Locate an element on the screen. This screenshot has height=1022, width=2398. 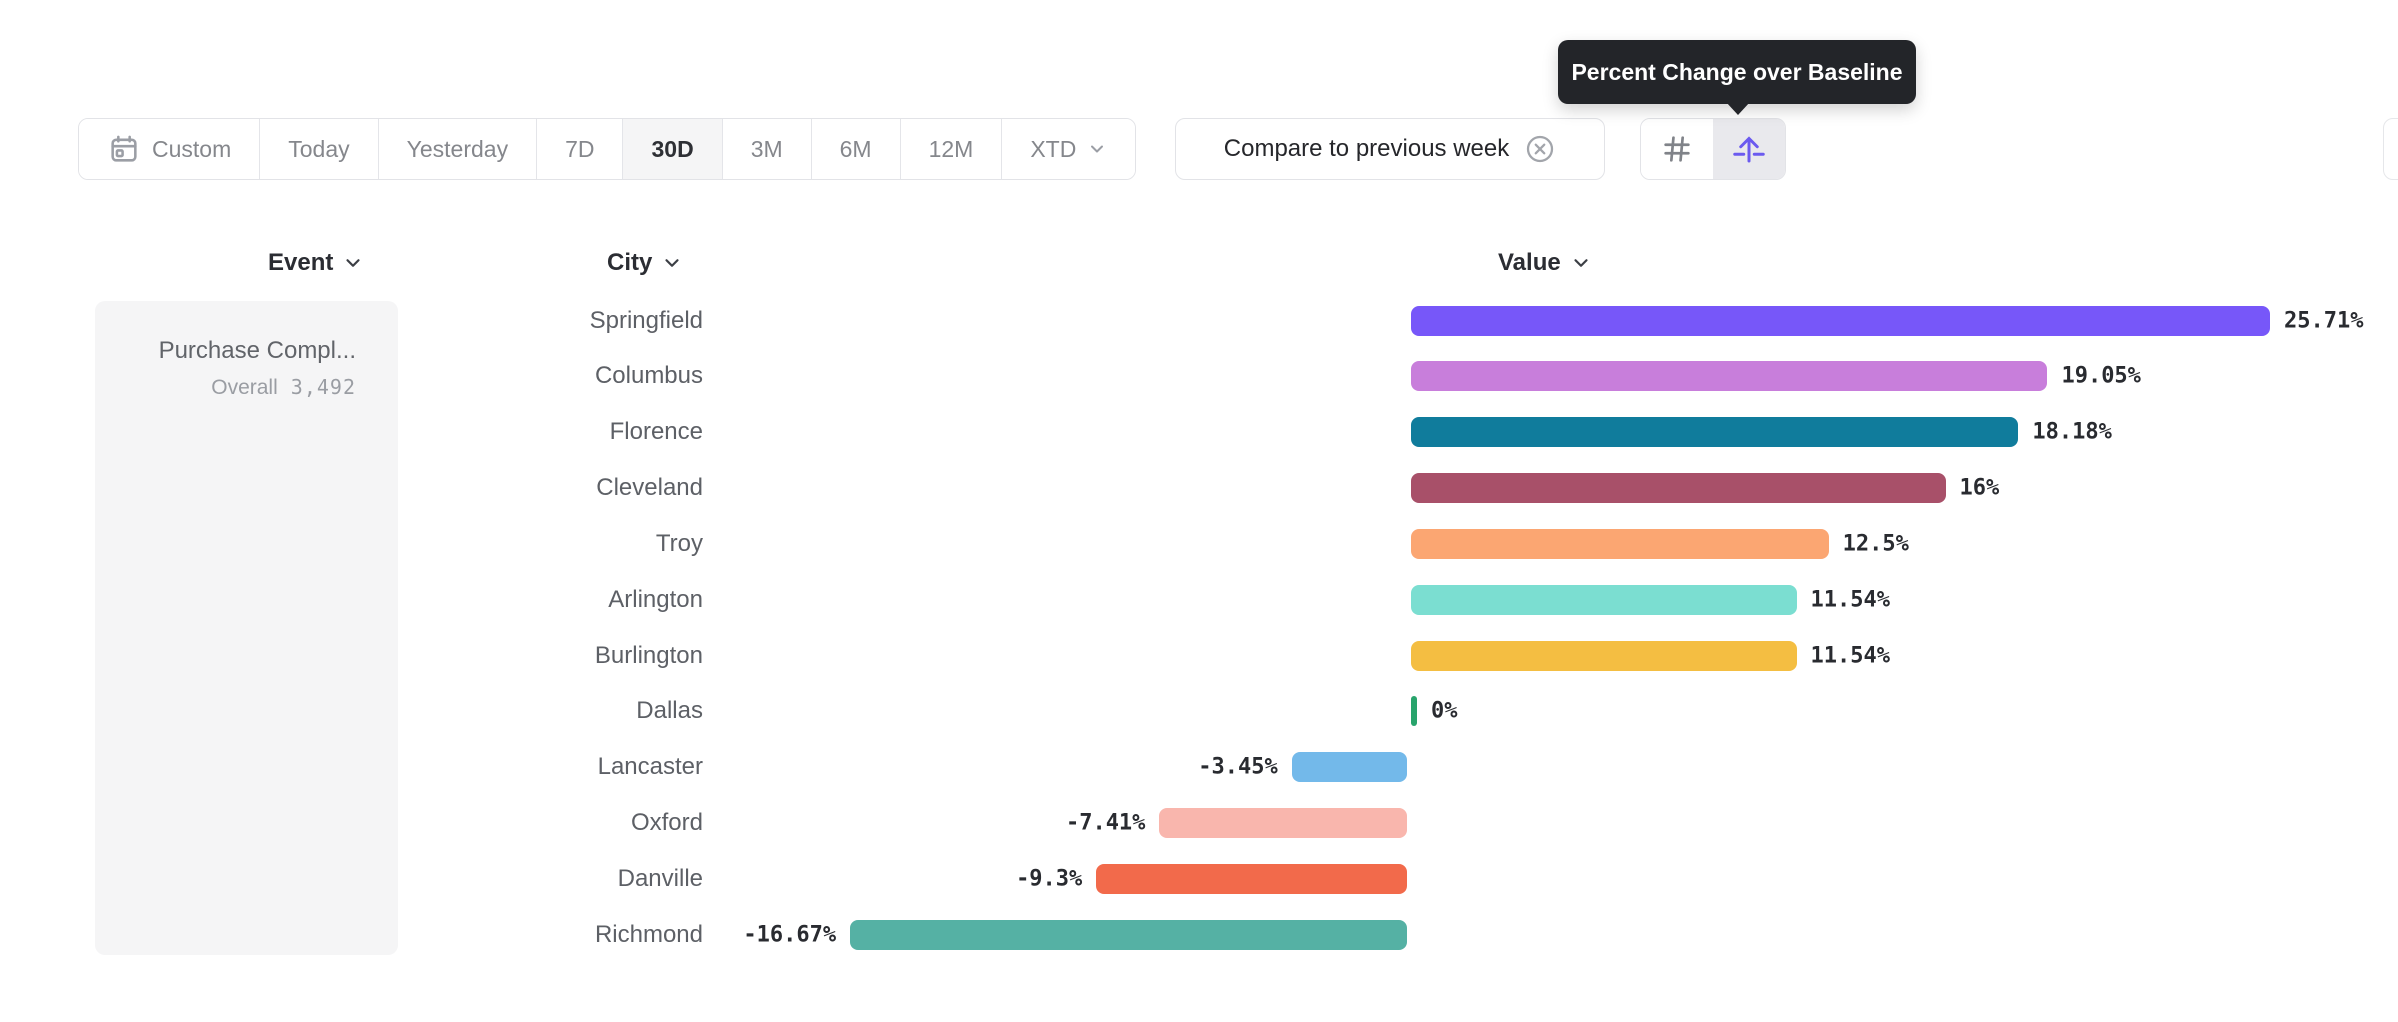
date-range-3m: 3M is located at coordinates (766, 149).